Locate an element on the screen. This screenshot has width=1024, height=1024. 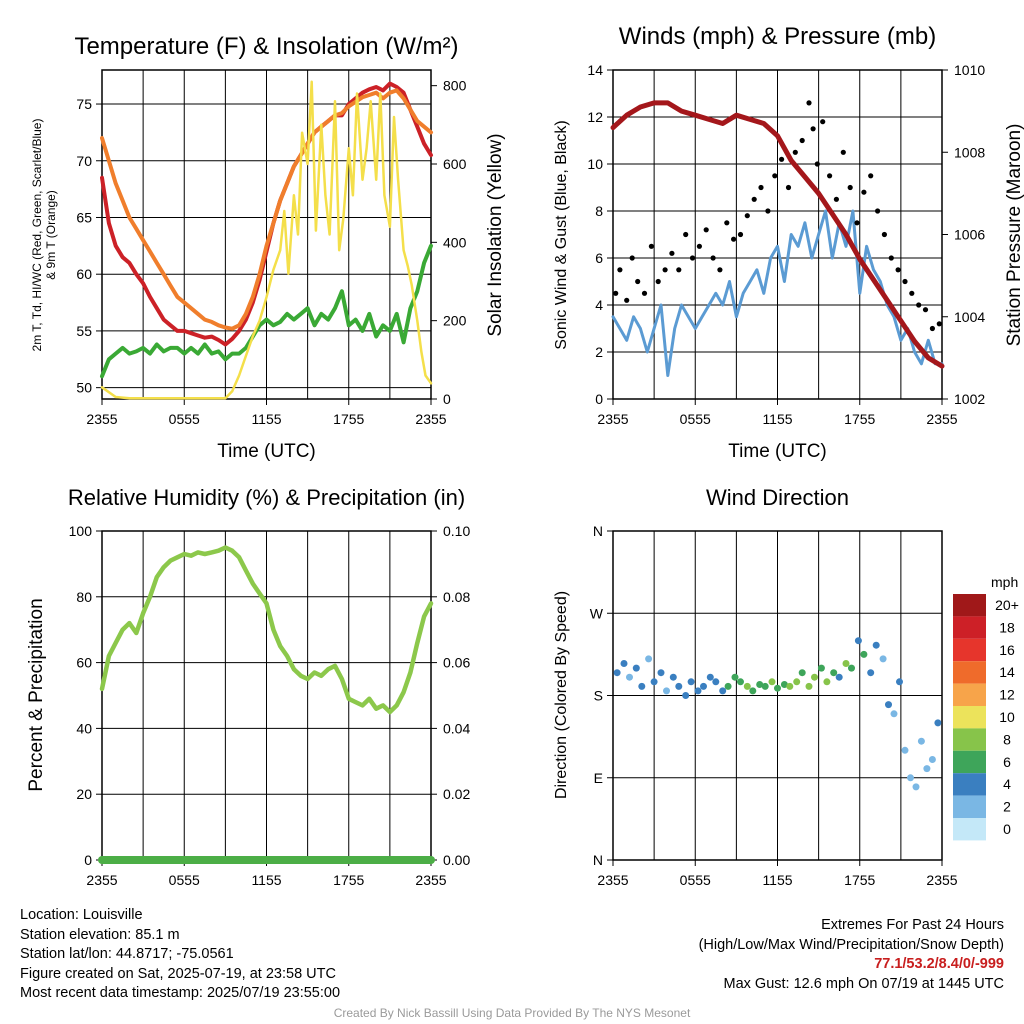
y2-tick-label: 0.02 is located at coordinates (456, 794).